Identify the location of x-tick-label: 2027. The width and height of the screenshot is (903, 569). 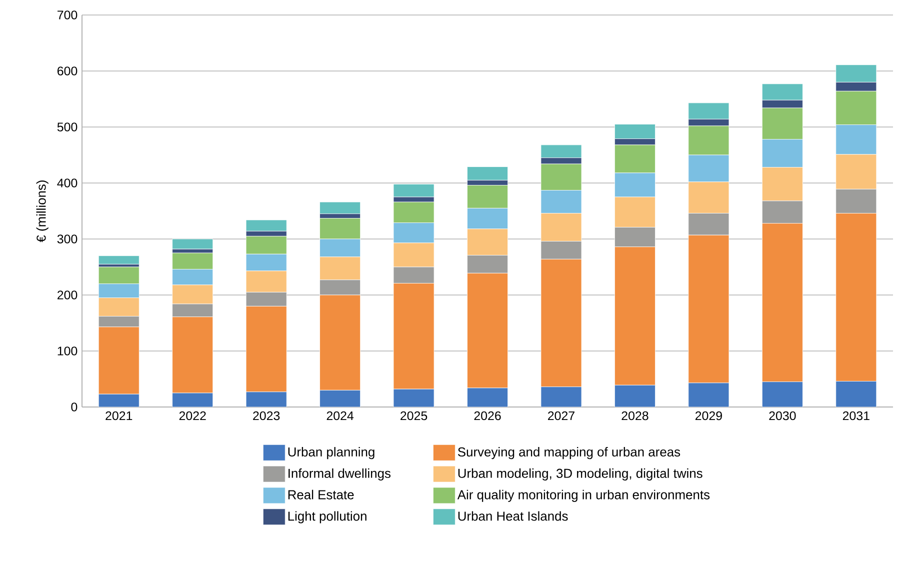
(561, 415).